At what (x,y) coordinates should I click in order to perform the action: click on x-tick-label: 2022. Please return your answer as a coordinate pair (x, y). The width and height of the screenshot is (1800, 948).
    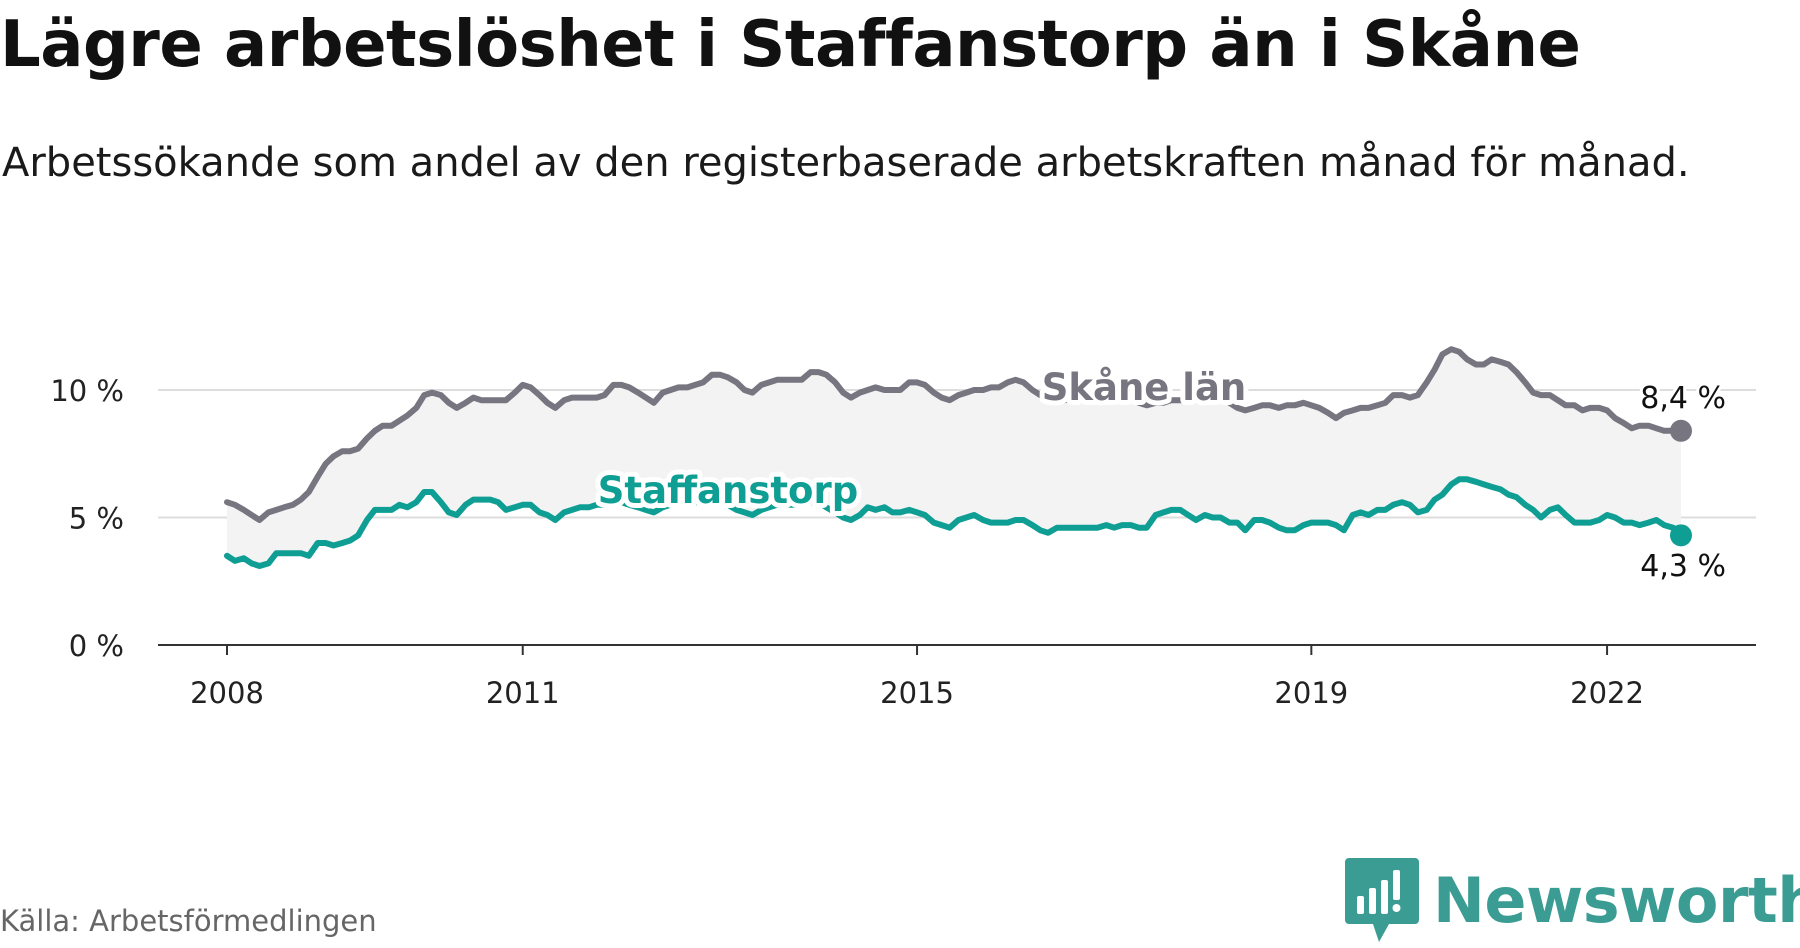
    Looking at the image, I should click on (1607, 693).